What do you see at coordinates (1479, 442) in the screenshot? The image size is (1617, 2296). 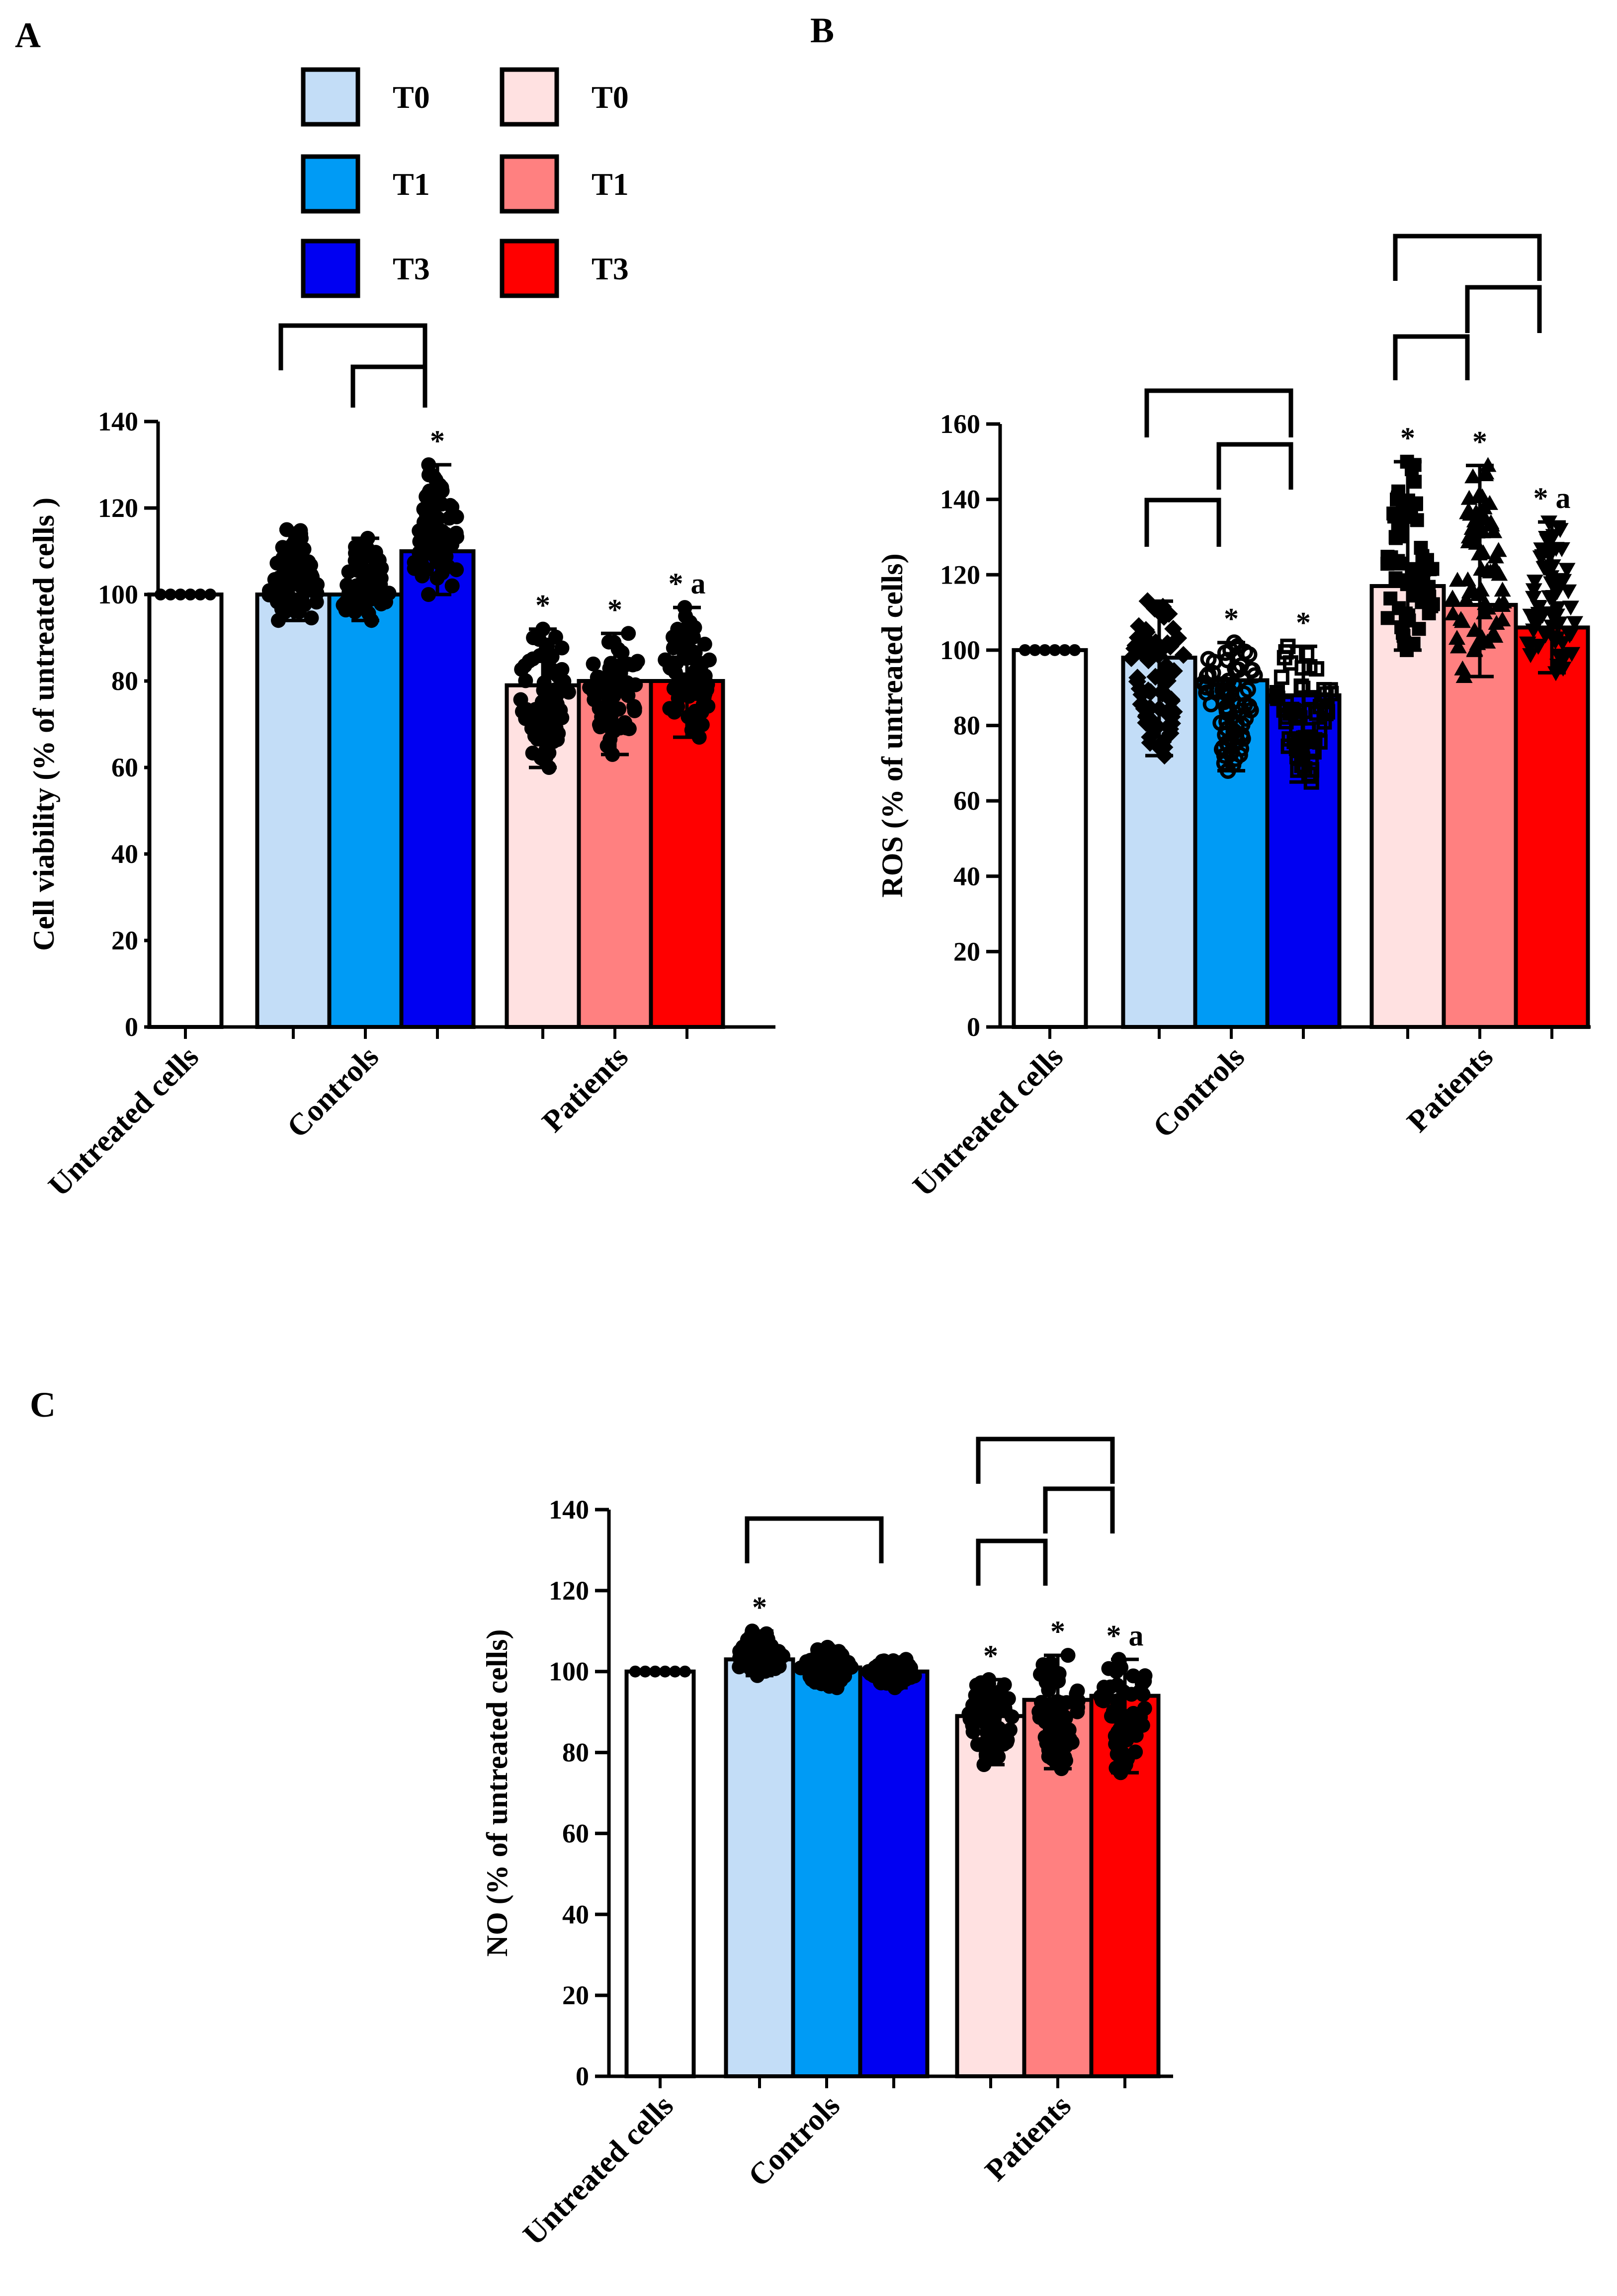 I see `panel-b-bar-5-significance: *` at bounding box center [1479, 442].